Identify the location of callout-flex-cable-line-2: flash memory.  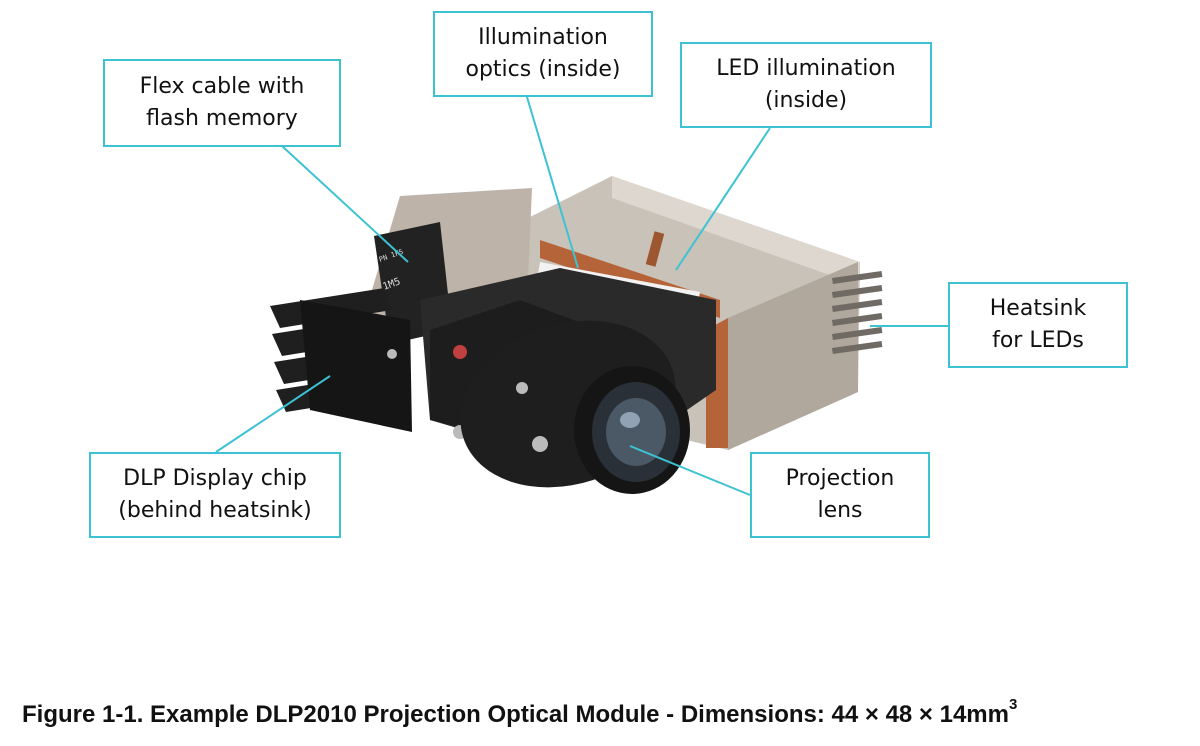
(222, 118).